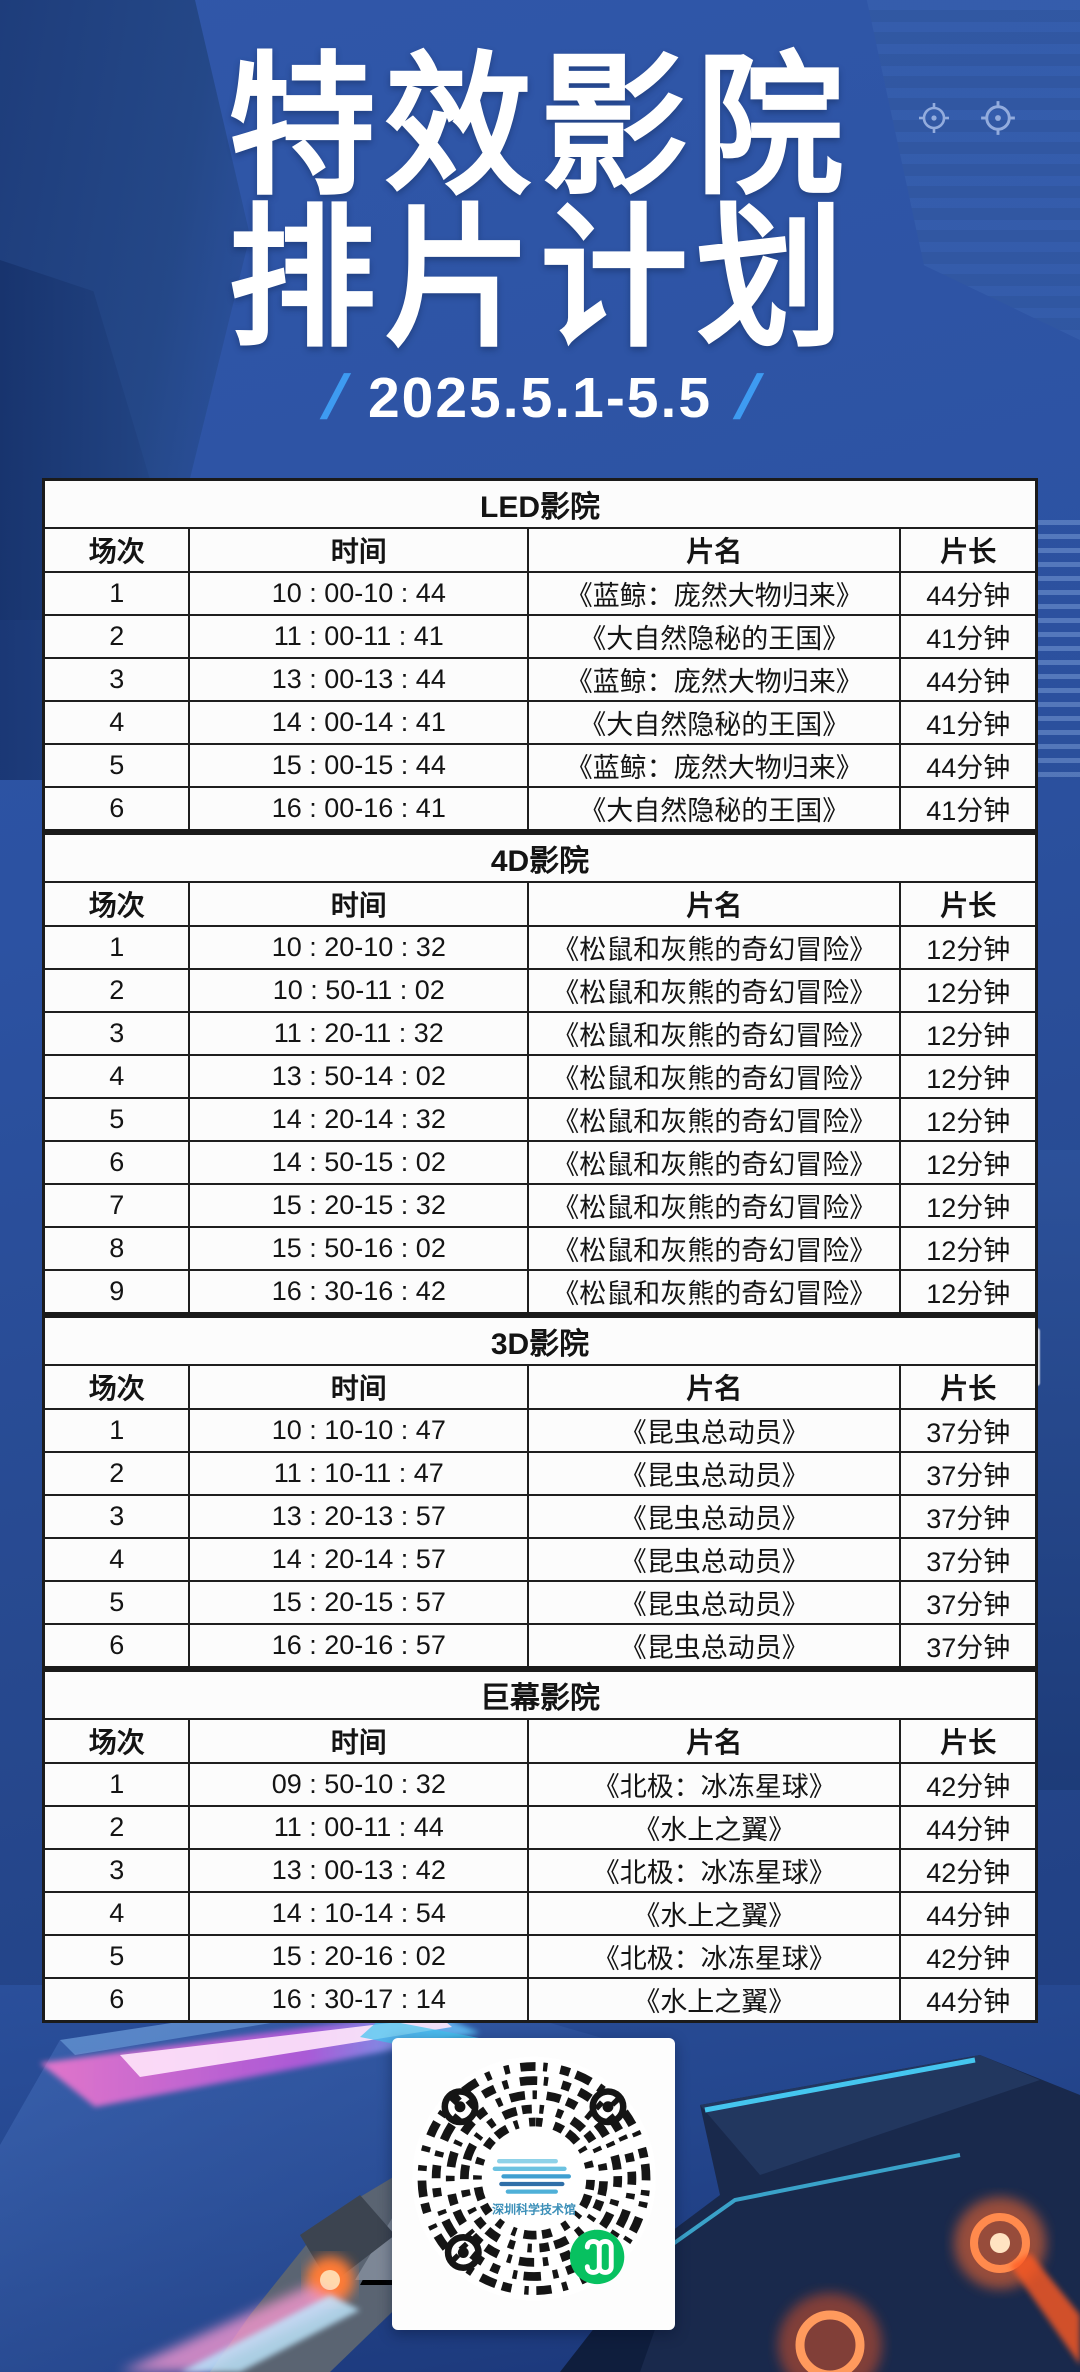 This screenshot has height=2372, width=1080. What do you see at coordinates (540, 1559) in the screenshot?
I see `table-row: 4 14 : 20-14 : 57 《昆虫总动员》 37分钟` at bounding box center [540, 1559].